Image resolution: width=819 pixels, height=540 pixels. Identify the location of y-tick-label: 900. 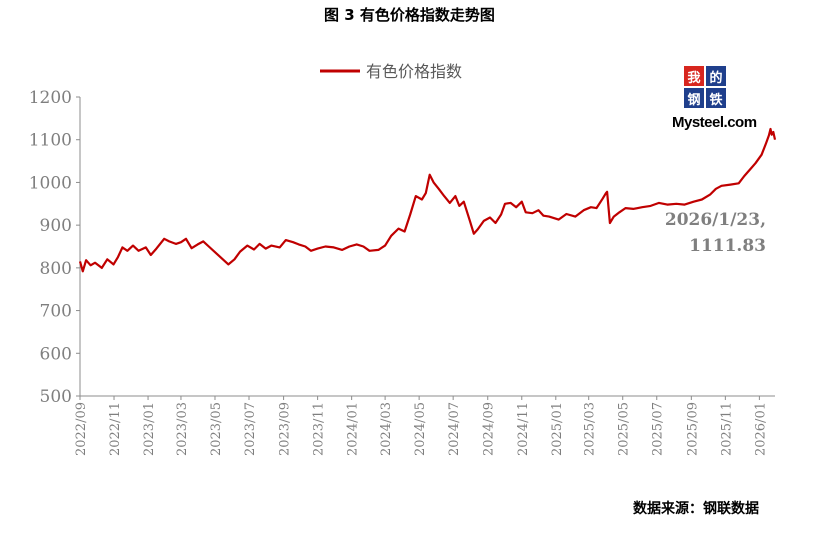
(56, 226).